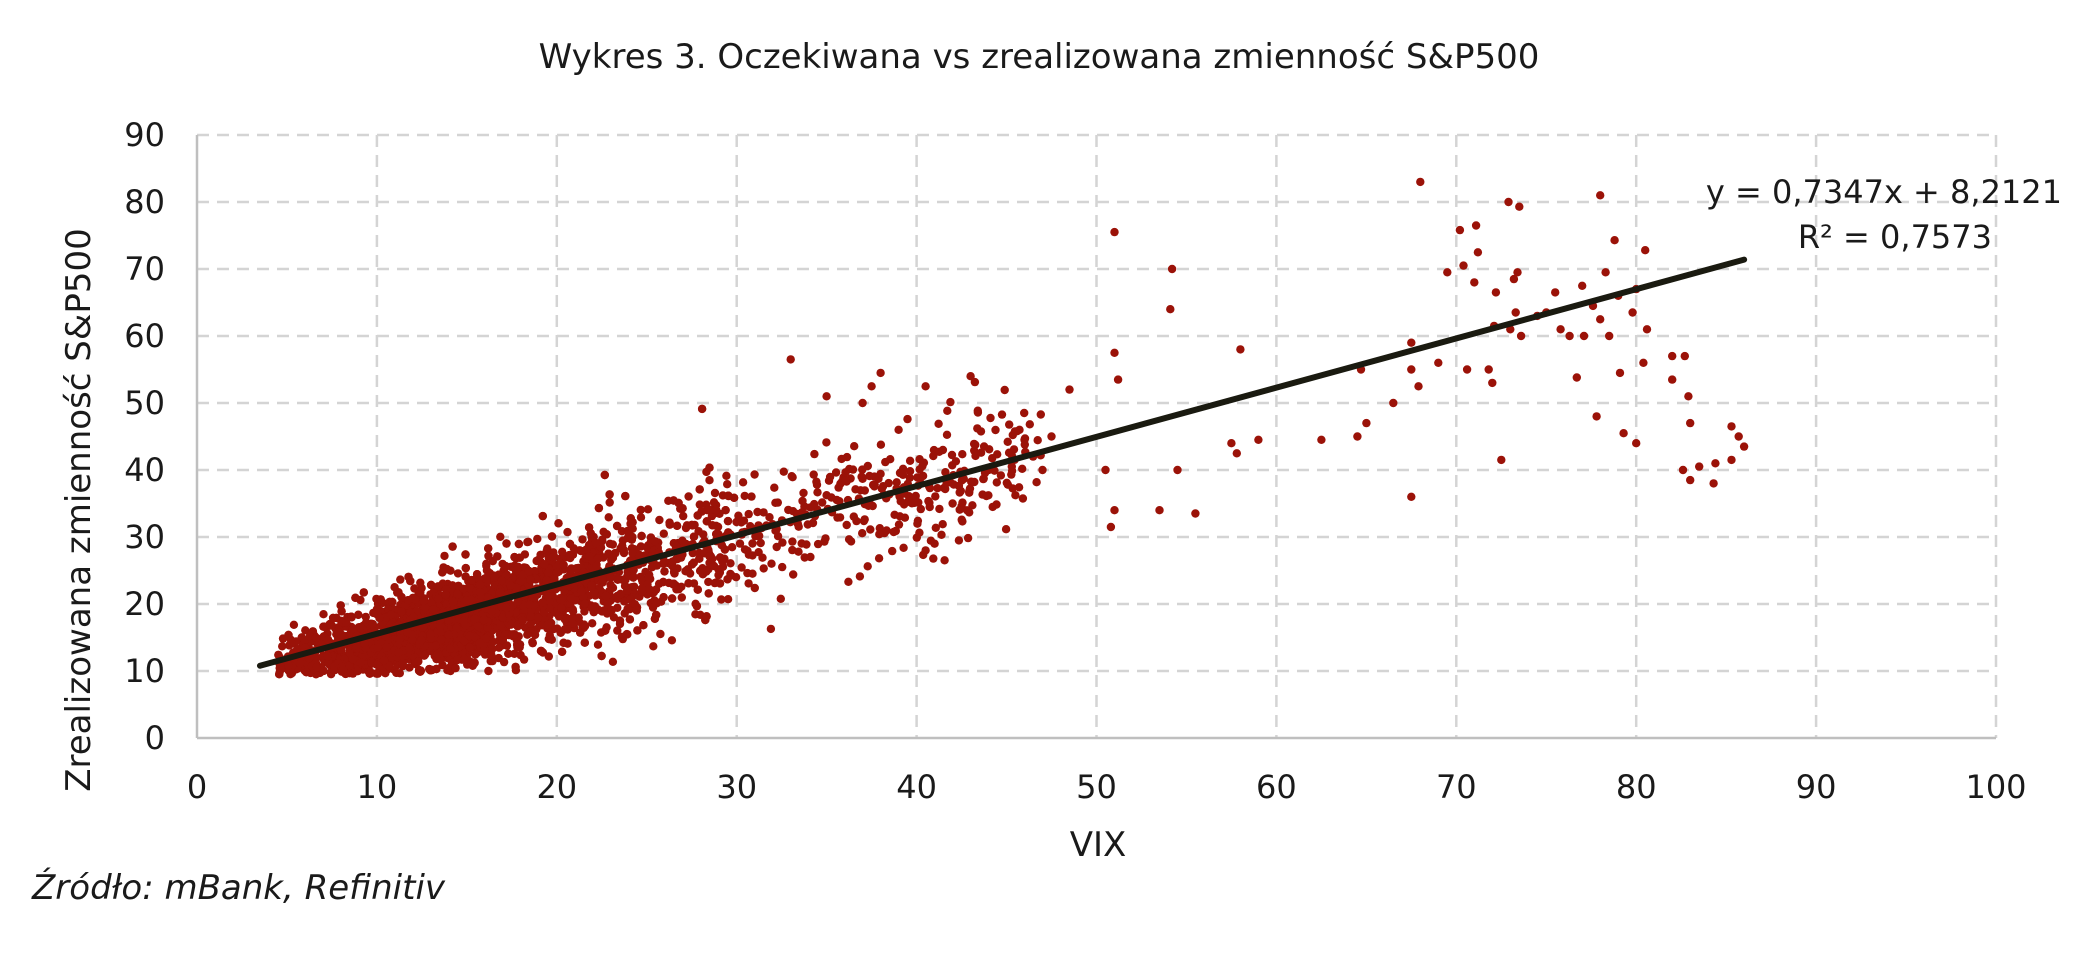 The image size is (2079, 969). I want to click on x-tick-label: 80, so click(1636, 787).